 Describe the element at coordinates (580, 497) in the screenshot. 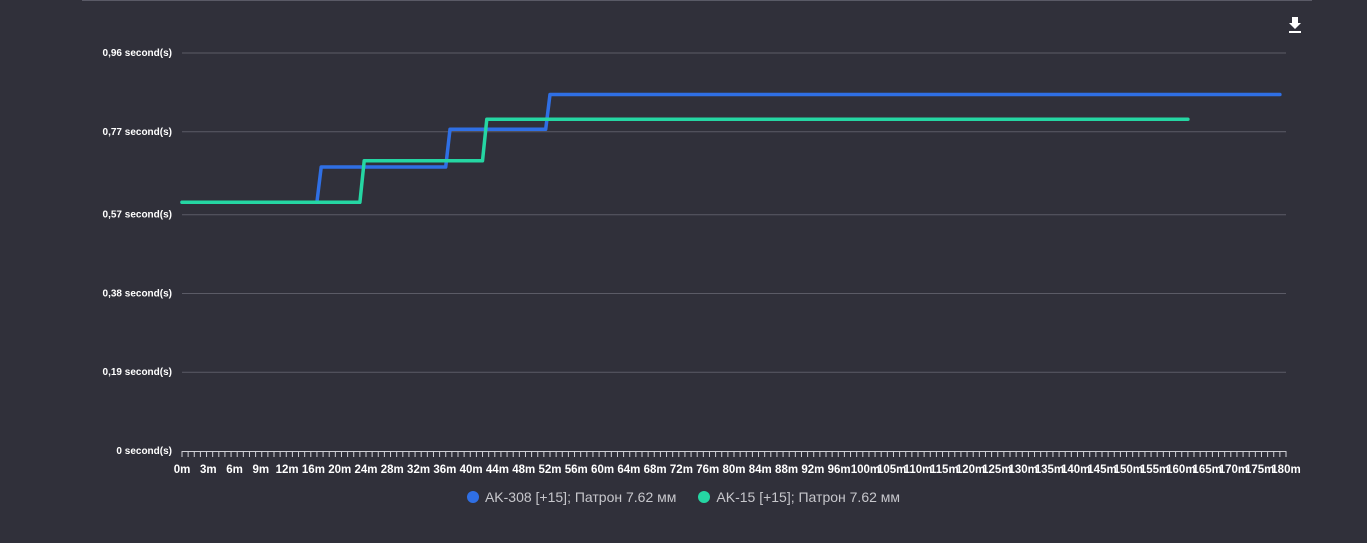

I see `legend-label-ak308: AK-308 [+15]; Патрон 7.62 мм` at that location.